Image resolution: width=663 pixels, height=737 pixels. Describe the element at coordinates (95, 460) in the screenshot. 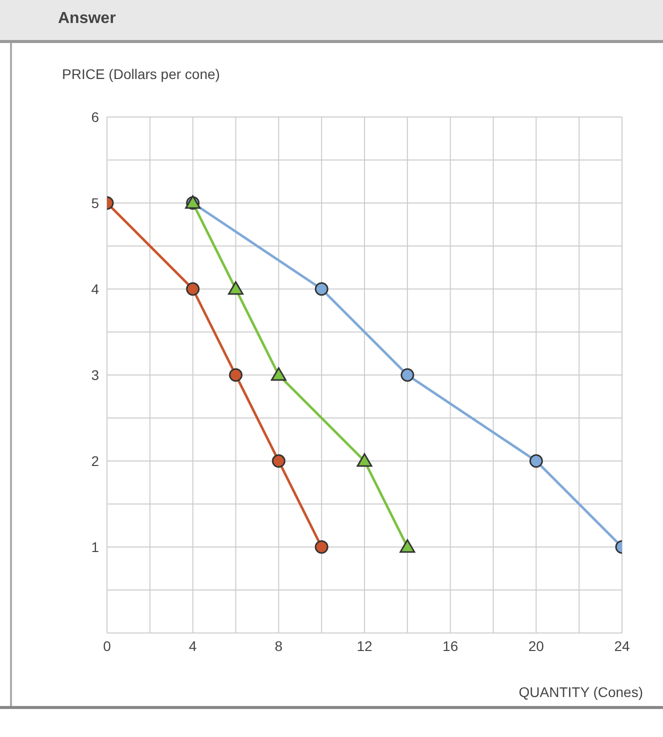

I see `y-tick-label: 2` at that location.